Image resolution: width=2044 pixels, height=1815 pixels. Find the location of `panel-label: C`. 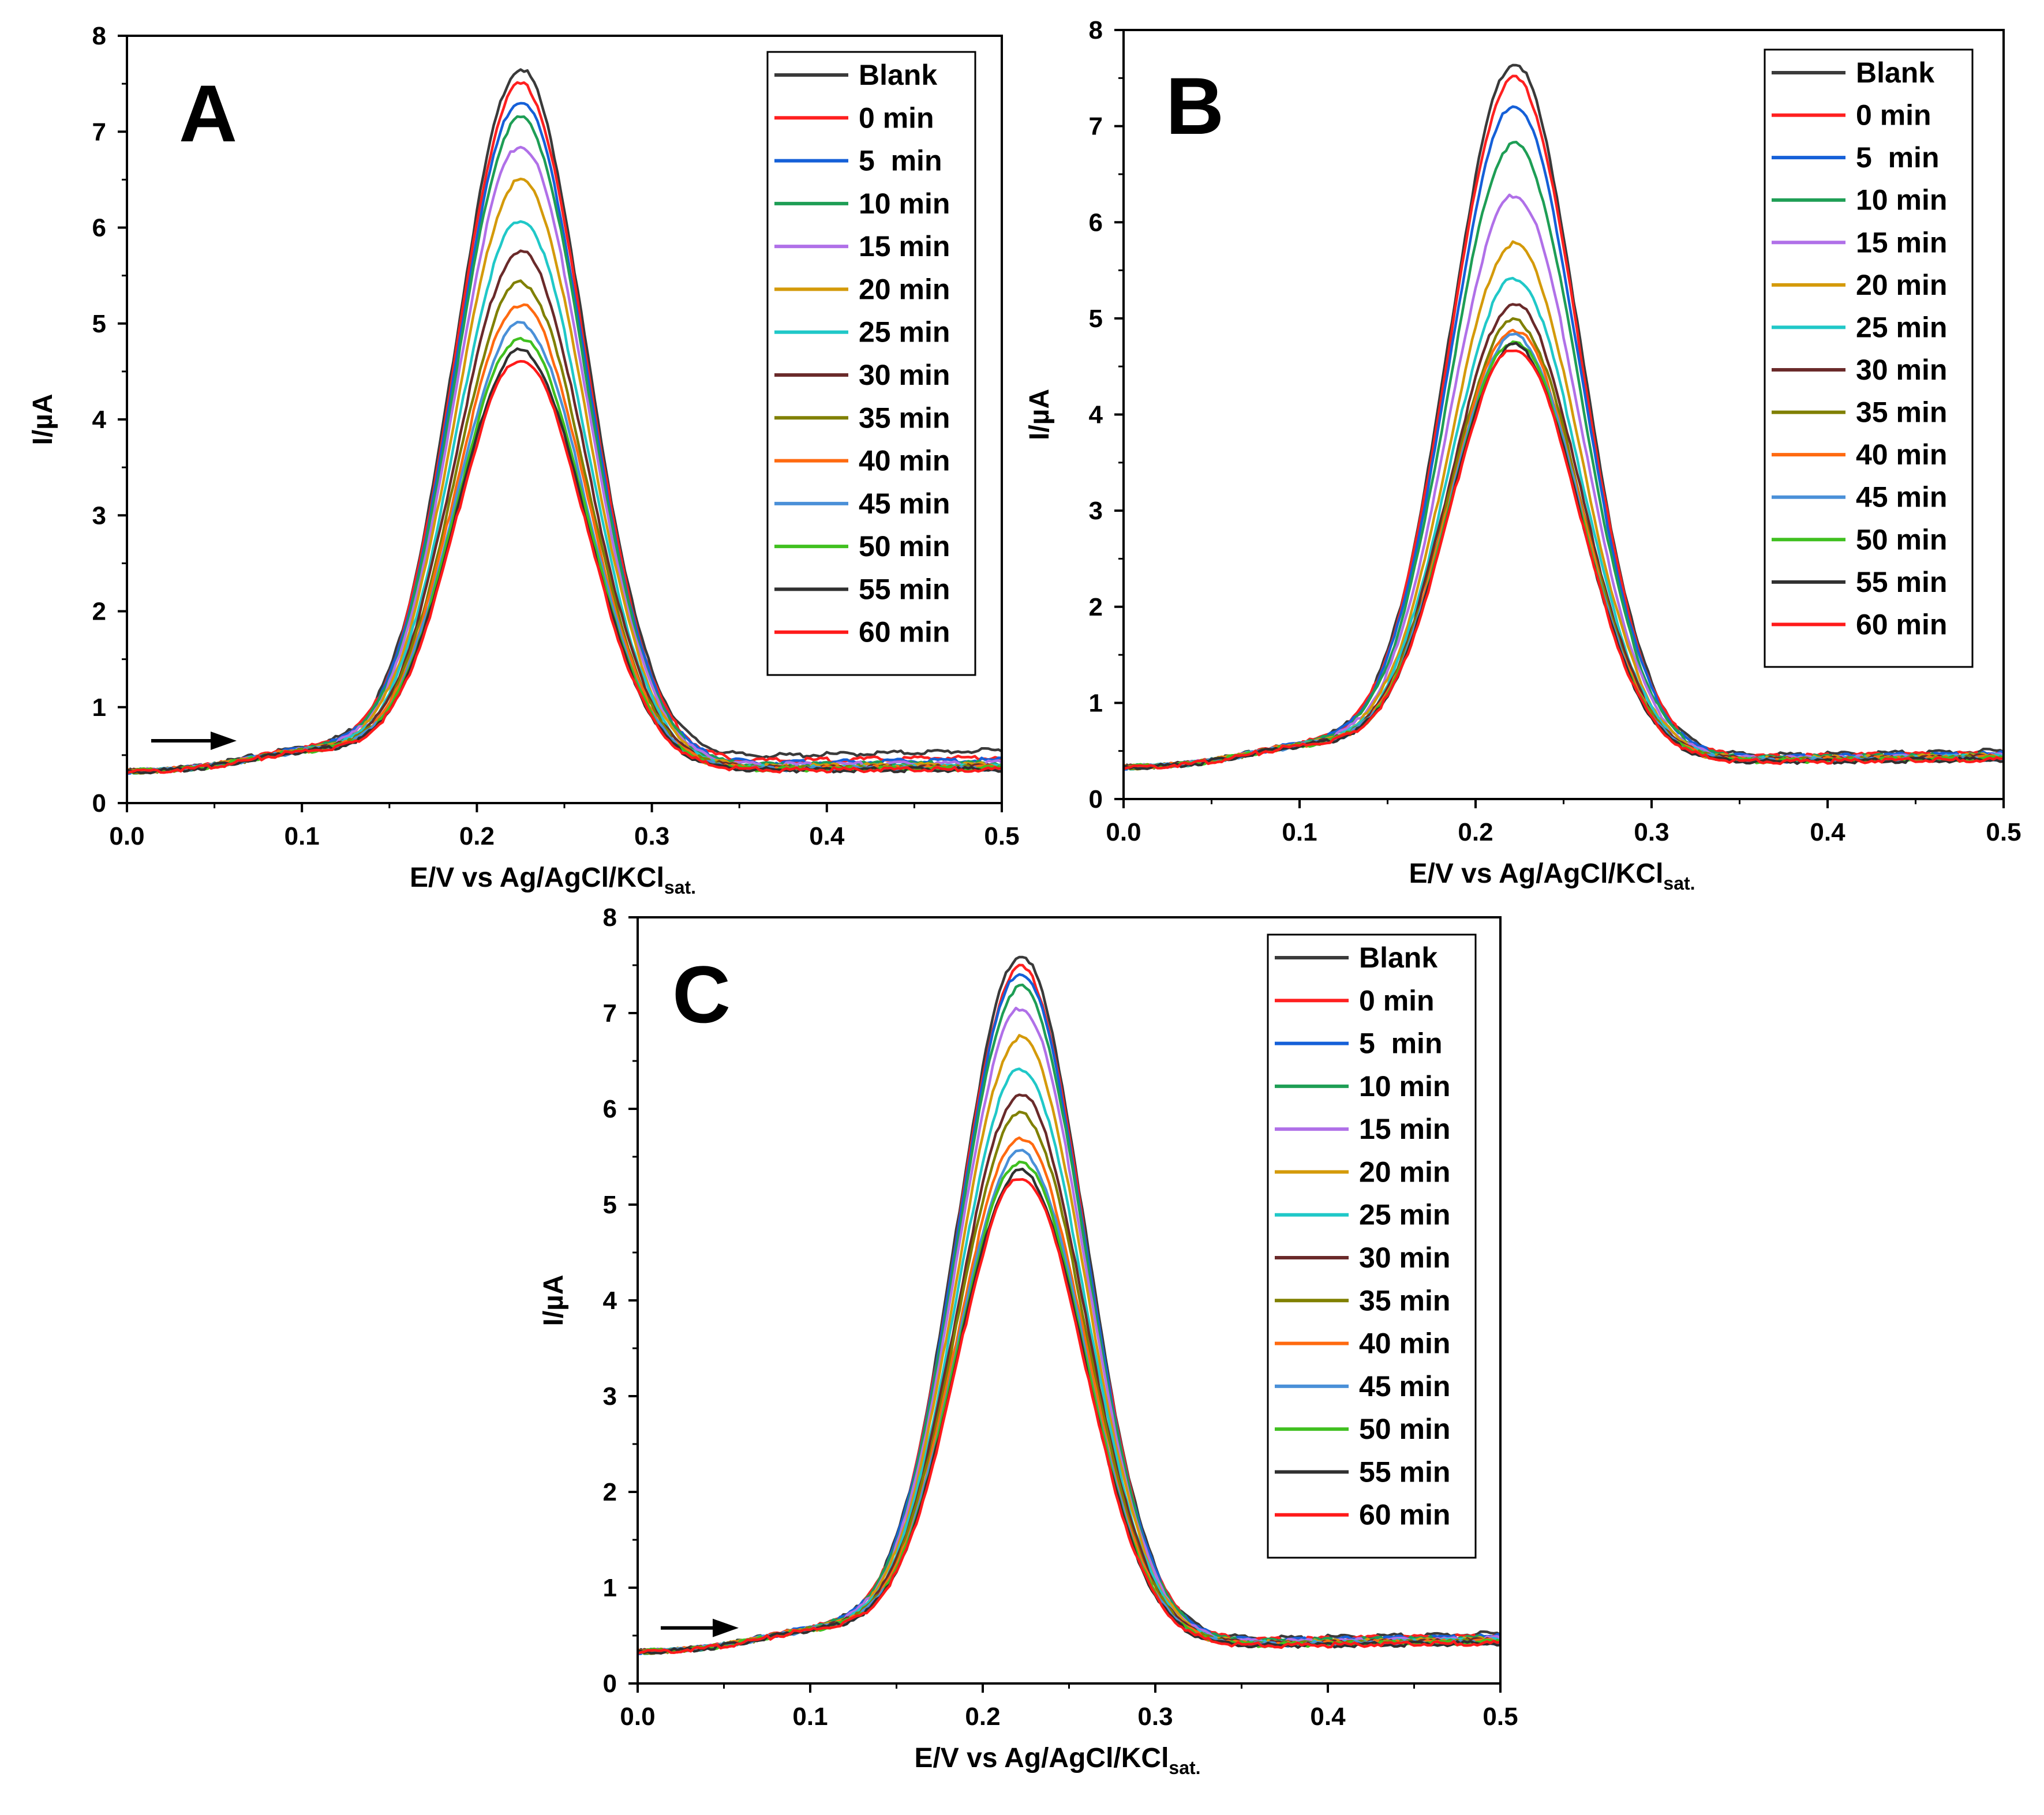

panel-label: C is located at coordinates (701, 994).